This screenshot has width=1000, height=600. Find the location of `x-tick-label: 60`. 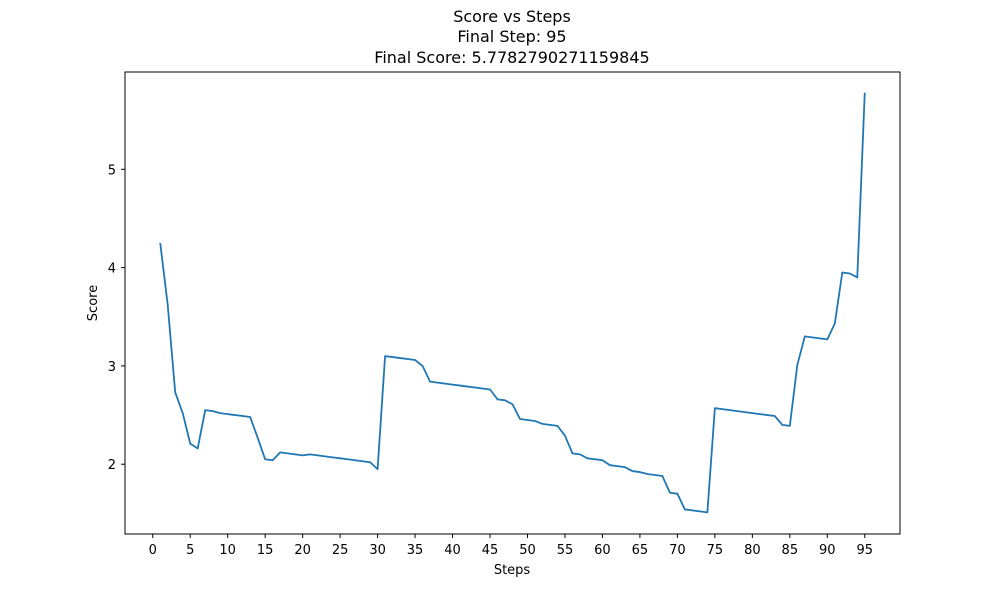

x-tick-label: 60 is located at coordinates (602, 550).